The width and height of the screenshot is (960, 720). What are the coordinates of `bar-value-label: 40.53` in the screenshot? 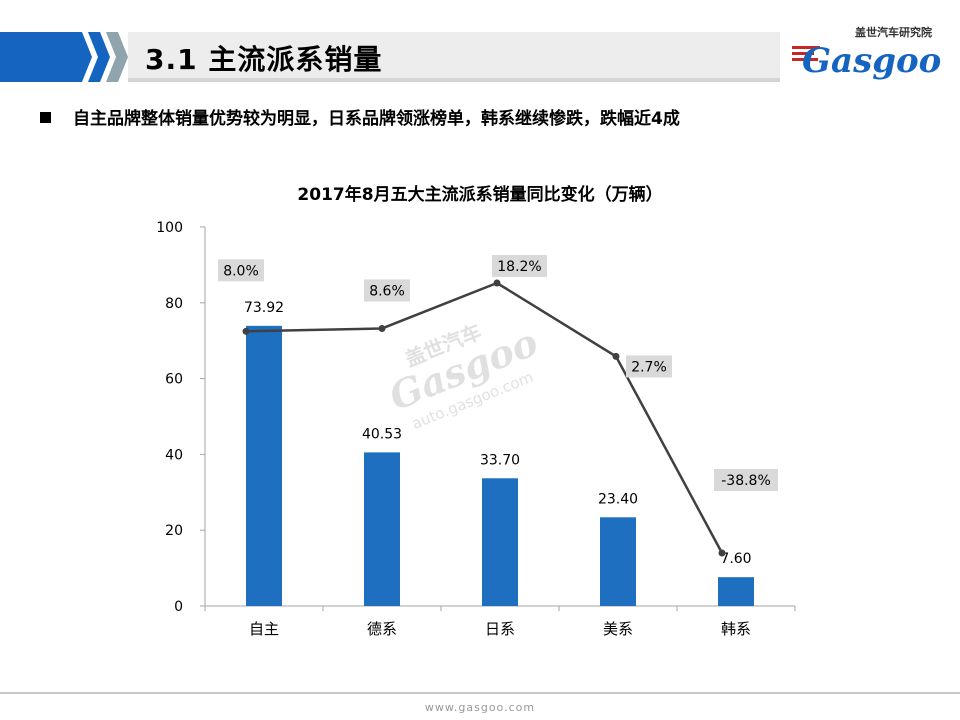 It's located at (382, 434).